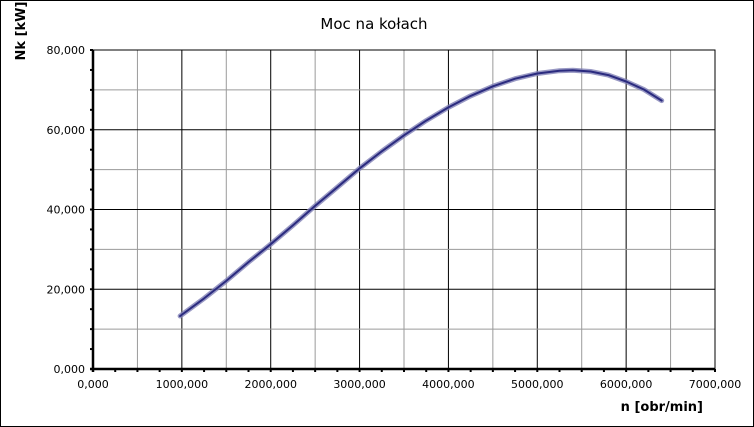  Describe the element at coordinates (66, 289) in the screenshot. I see `y-tick-label: 20,000` at that location.